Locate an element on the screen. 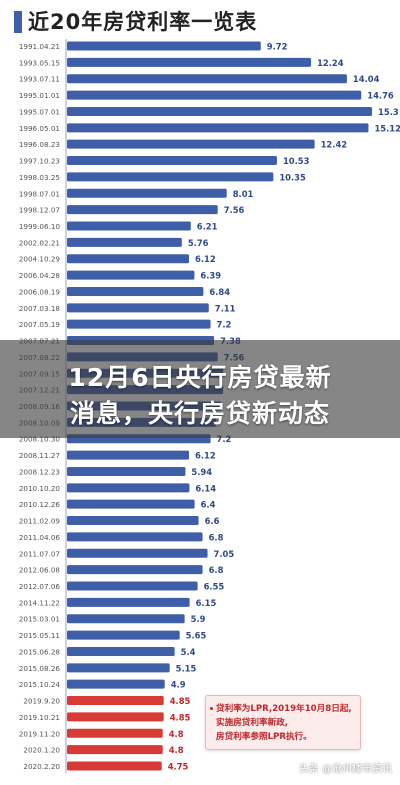 The height and width of the screenshot is (785, 400). note-line-1: 贷利率为LPR,2019年10月8日起, is located at coordinates (284, 709).